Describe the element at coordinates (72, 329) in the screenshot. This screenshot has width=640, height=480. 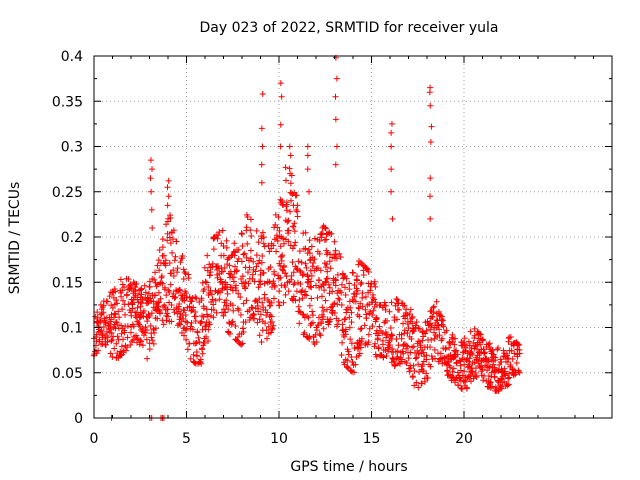
I see `y-tick-label: 0.1` at that location.